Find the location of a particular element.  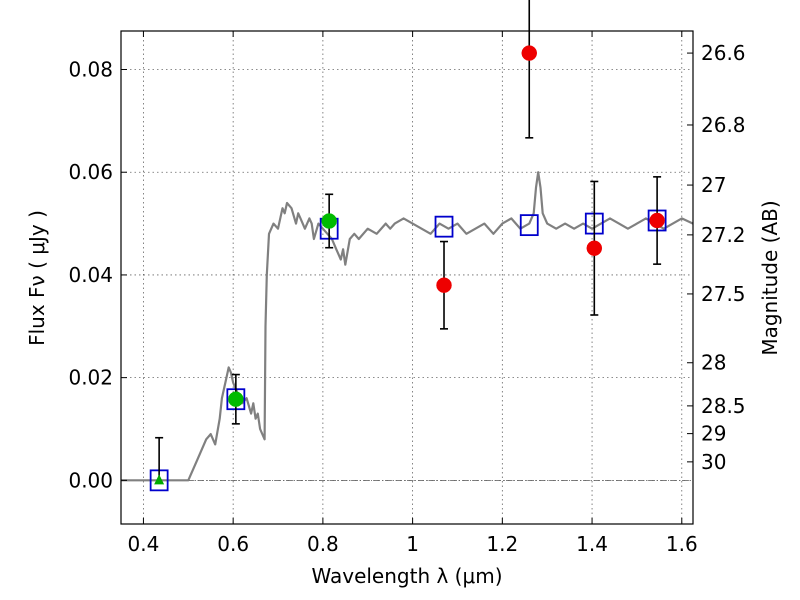

right-tick-label: 26.8 is located at coordinates (723, 125).